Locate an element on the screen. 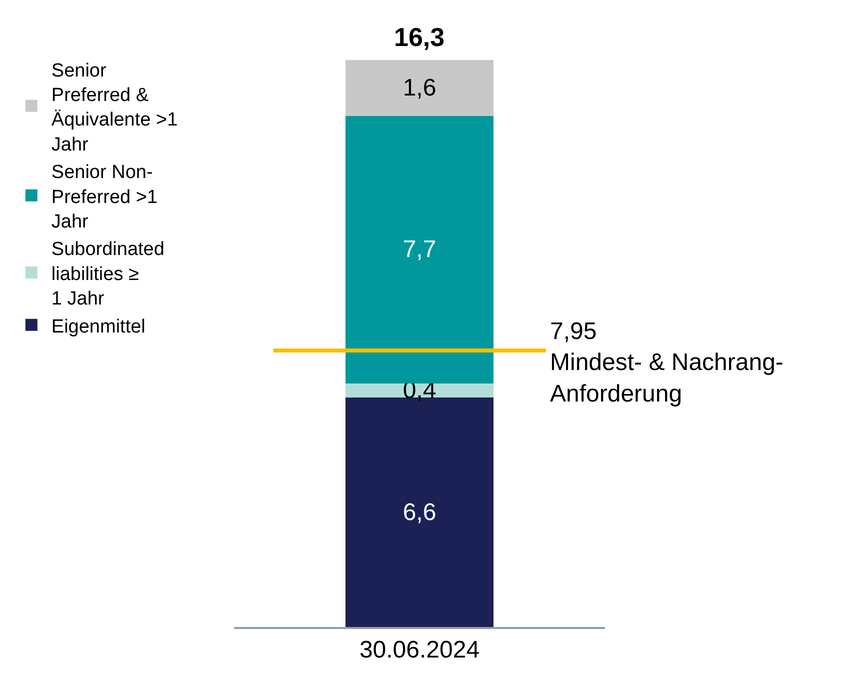 The image size is (848, 683). legend-label: Senior Preferred & Äquivalente >1 Jahr is located at coordinates (114, 108).